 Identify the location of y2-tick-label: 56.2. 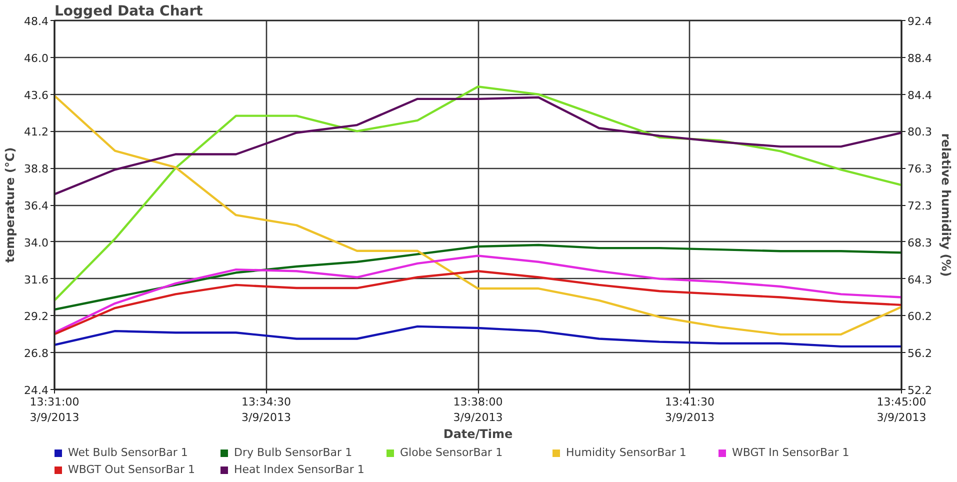
(920, 353).